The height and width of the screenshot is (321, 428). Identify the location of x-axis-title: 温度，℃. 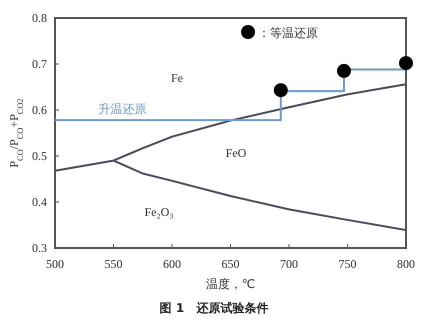
(231, 284).